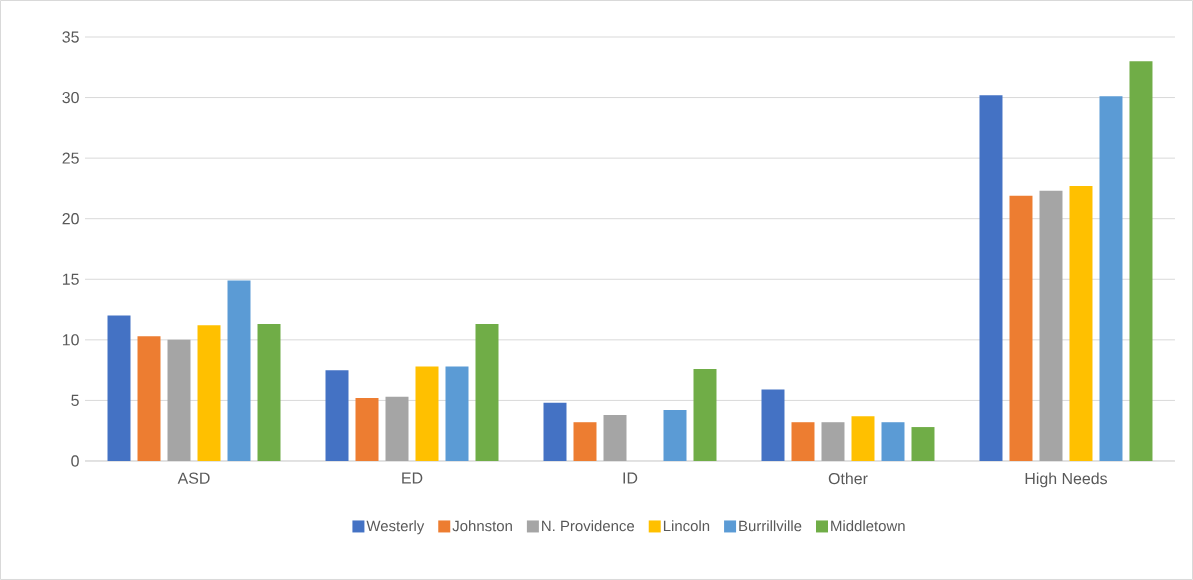 The width and height of the screenshot is (1193, 580). Describe the element at coordinates (70, 97) in the screenshot. I see `y-tick-label: 30` at that location.